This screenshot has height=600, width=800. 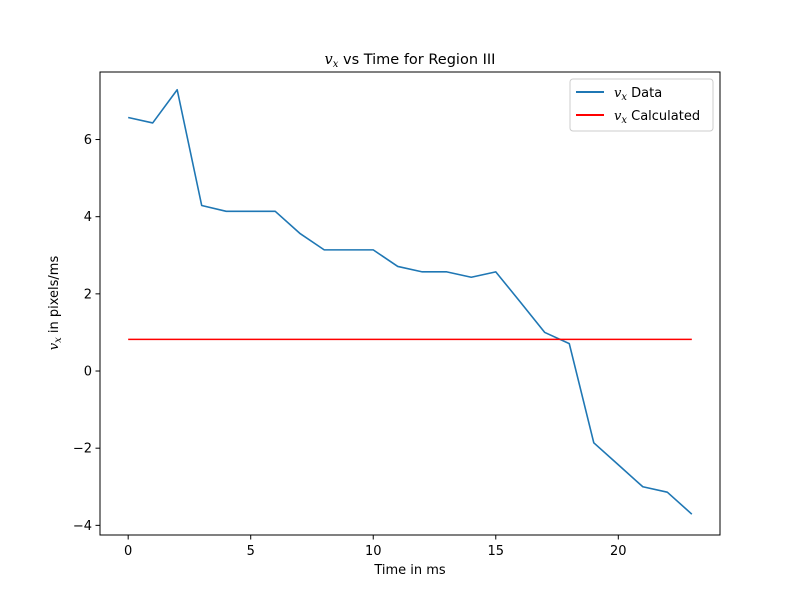 I want to click on x-tick-label: 20, so click(x=618, y=551).